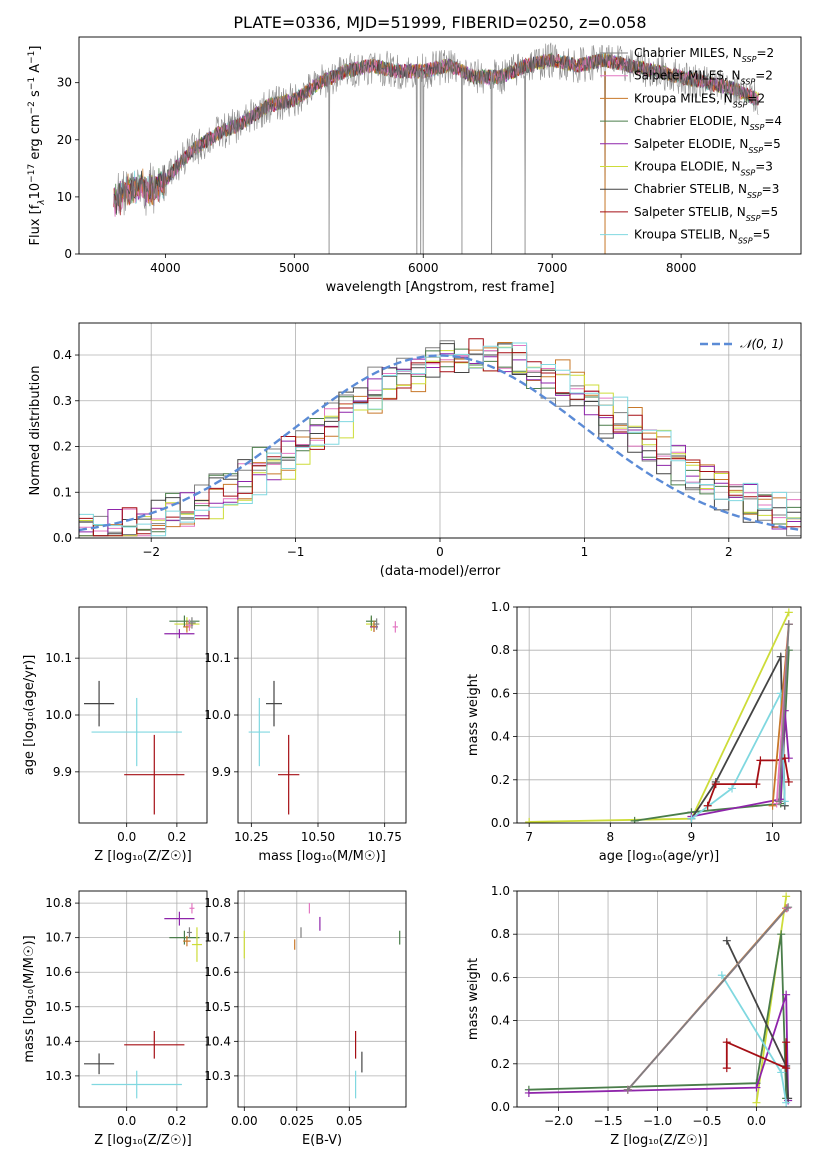 Image resolution: width=819 pixels, height=1174 pixels. I want to click on x-tick-label: 2, so click(729, 552).